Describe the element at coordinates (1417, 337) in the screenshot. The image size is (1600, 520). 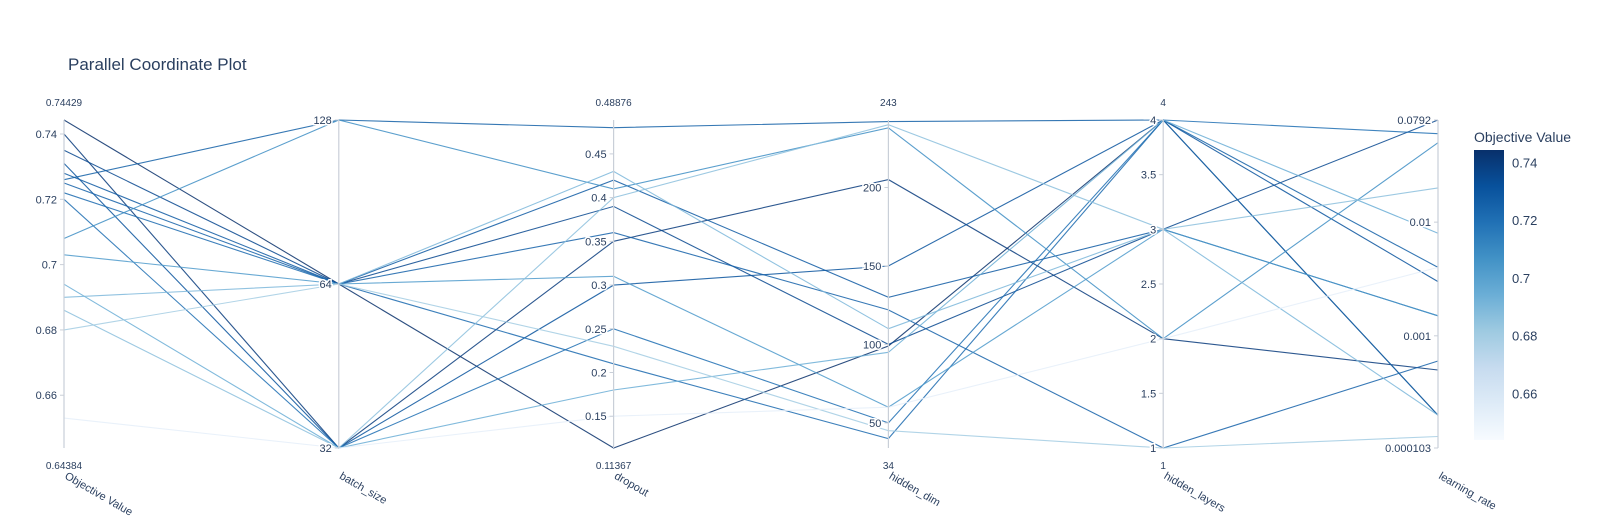
I see `tick-label: 0.001` at that location.